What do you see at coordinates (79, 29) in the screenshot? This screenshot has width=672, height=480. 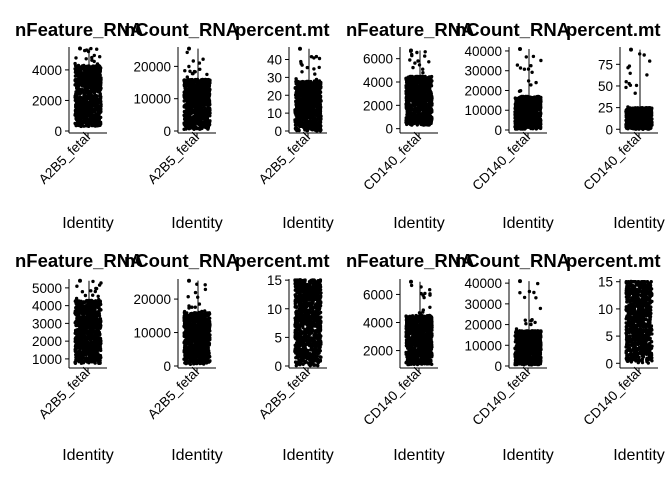 I see `panel-title: nFeature_RNA` at bounding box center [79, 29].